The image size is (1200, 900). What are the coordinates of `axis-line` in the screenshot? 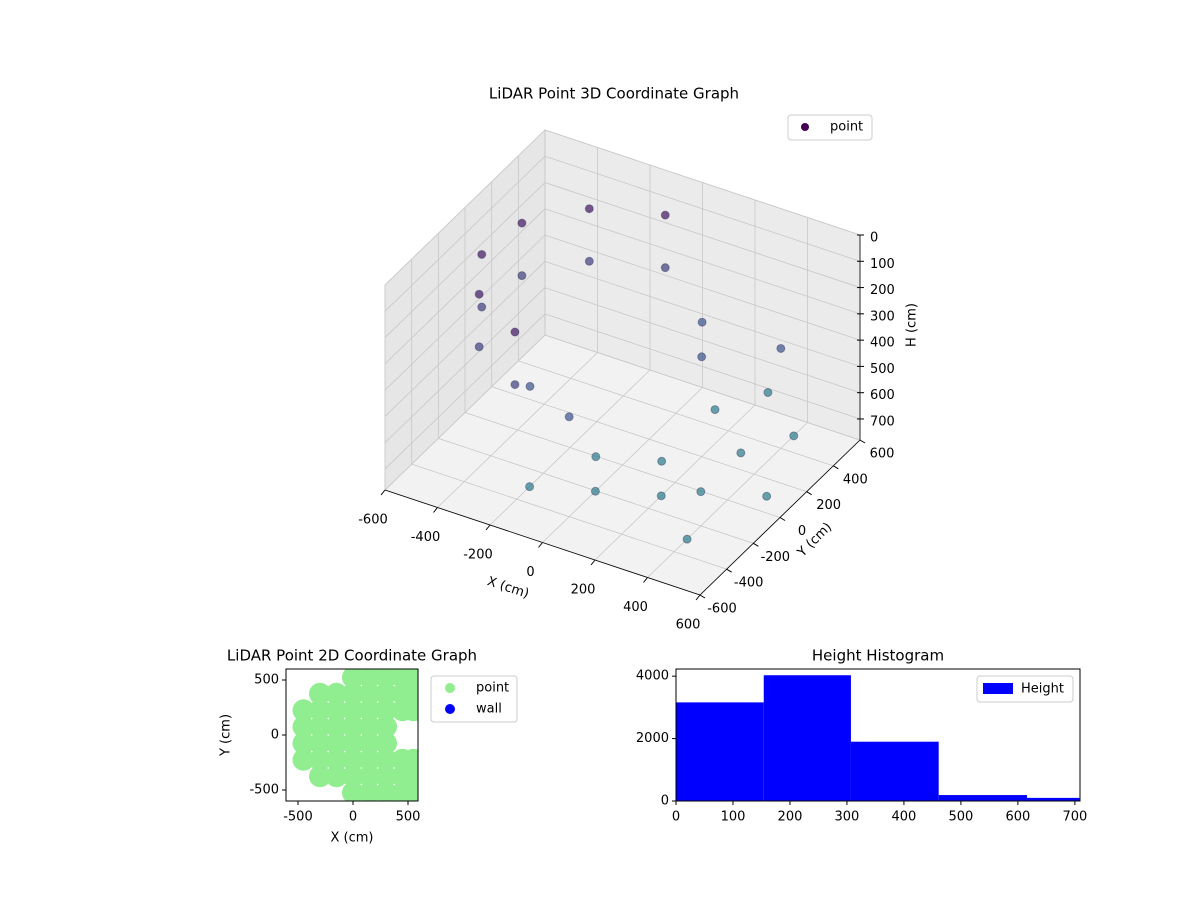 It's located at (542, 542).